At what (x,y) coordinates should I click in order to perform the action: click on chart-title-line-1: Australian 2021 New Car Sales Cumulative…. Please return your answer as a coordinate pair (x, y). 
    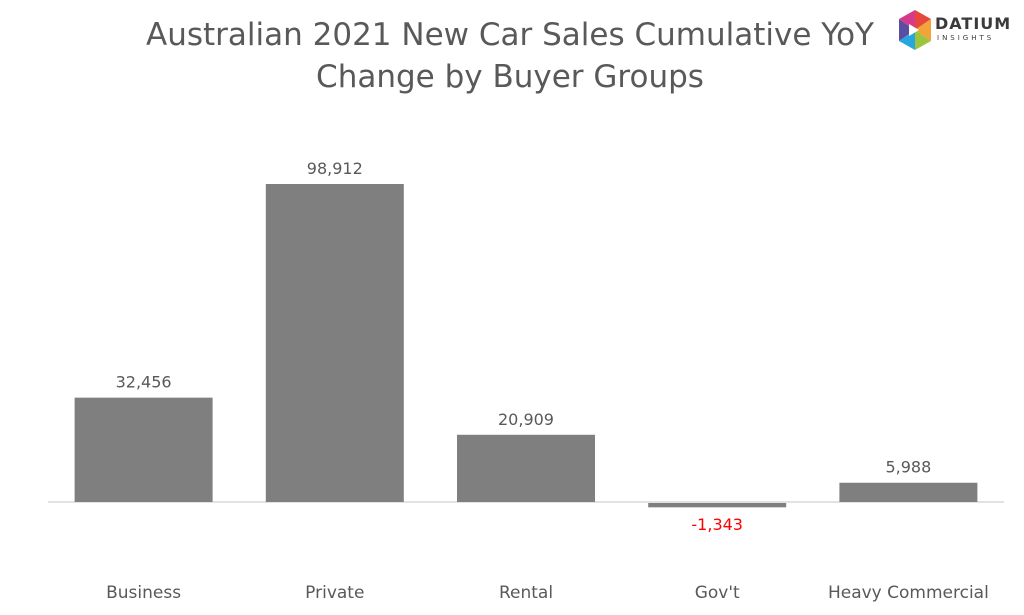
    Looking at the image, I should click on (510, 35).